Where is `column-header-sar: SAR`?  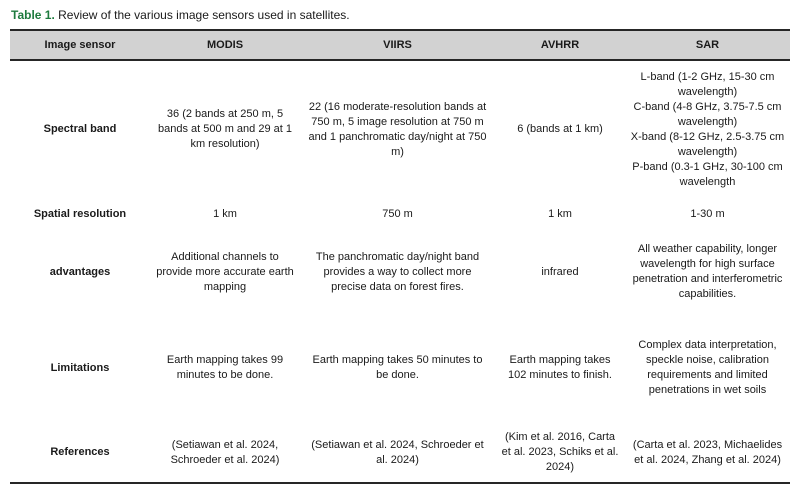 column-header-sar: SAR is located at coordinates (707, 45).